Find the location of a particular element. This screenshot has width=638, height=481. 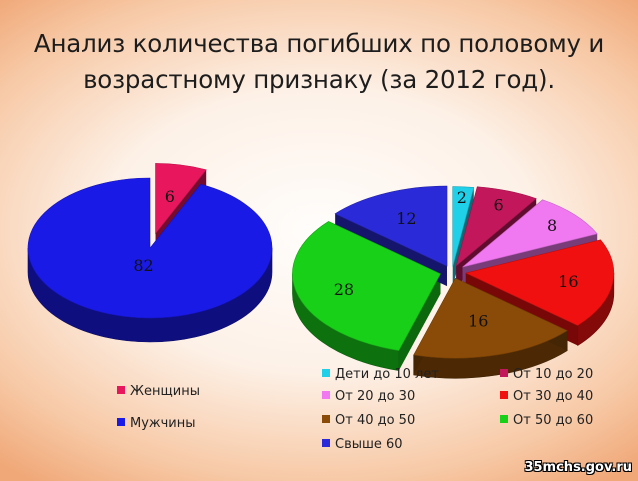

pie-slice-label: 12 is located at coordinates (406, 218).